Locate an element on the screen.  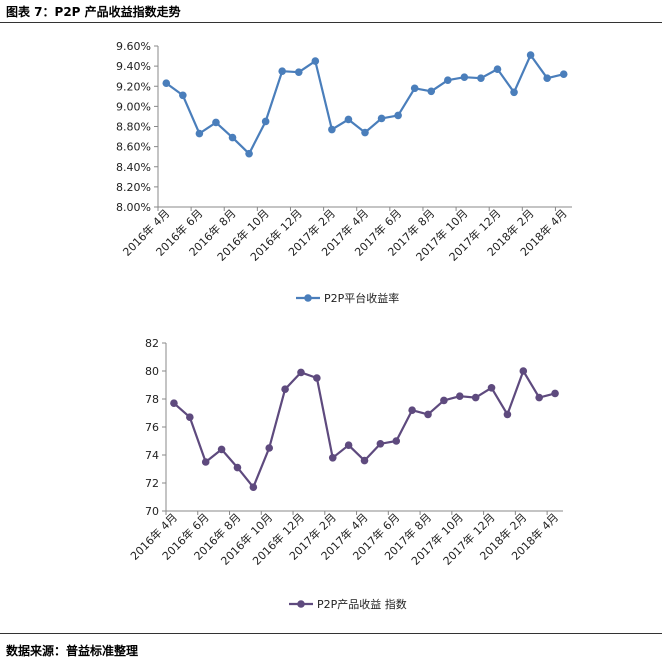
y-tick-label: 76 is located at coordinates (152, 427).